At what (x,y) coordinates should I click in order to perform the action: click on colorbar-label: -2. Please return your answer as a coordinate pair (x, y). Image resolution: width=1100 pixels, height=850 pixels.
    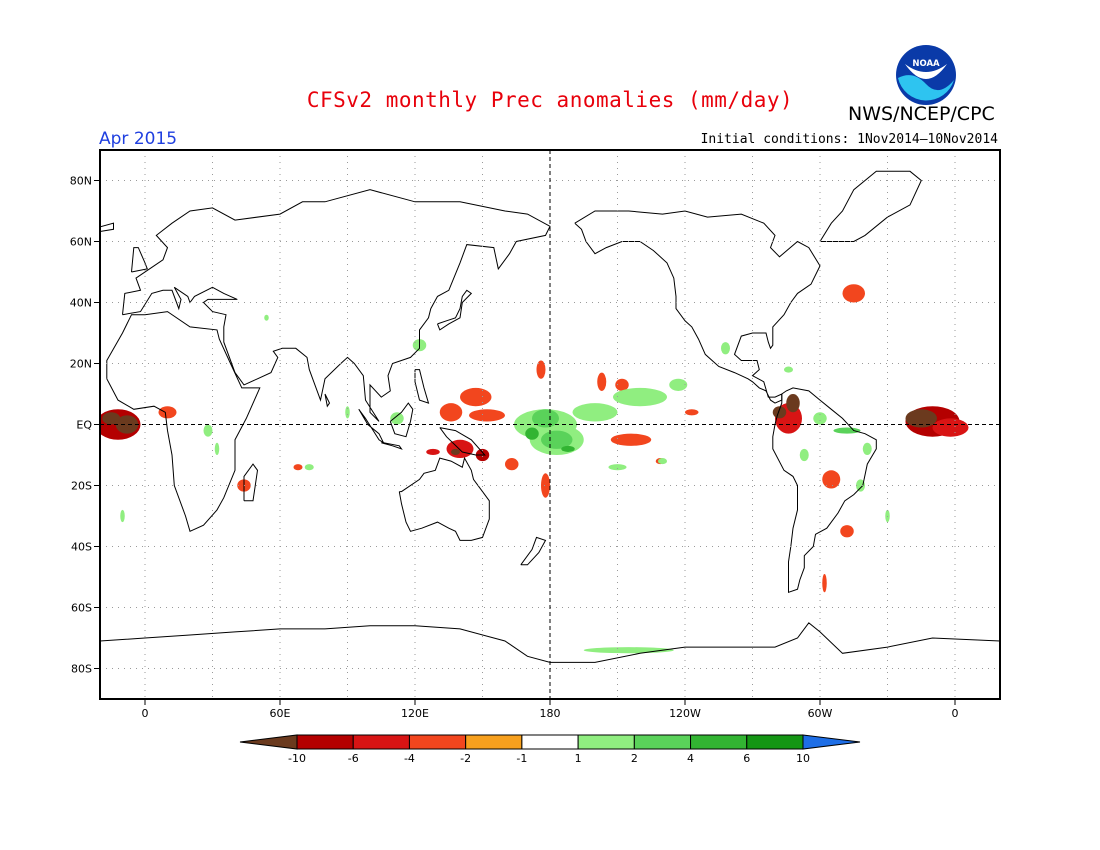
    Looking at the image, I should click on (465, 758).